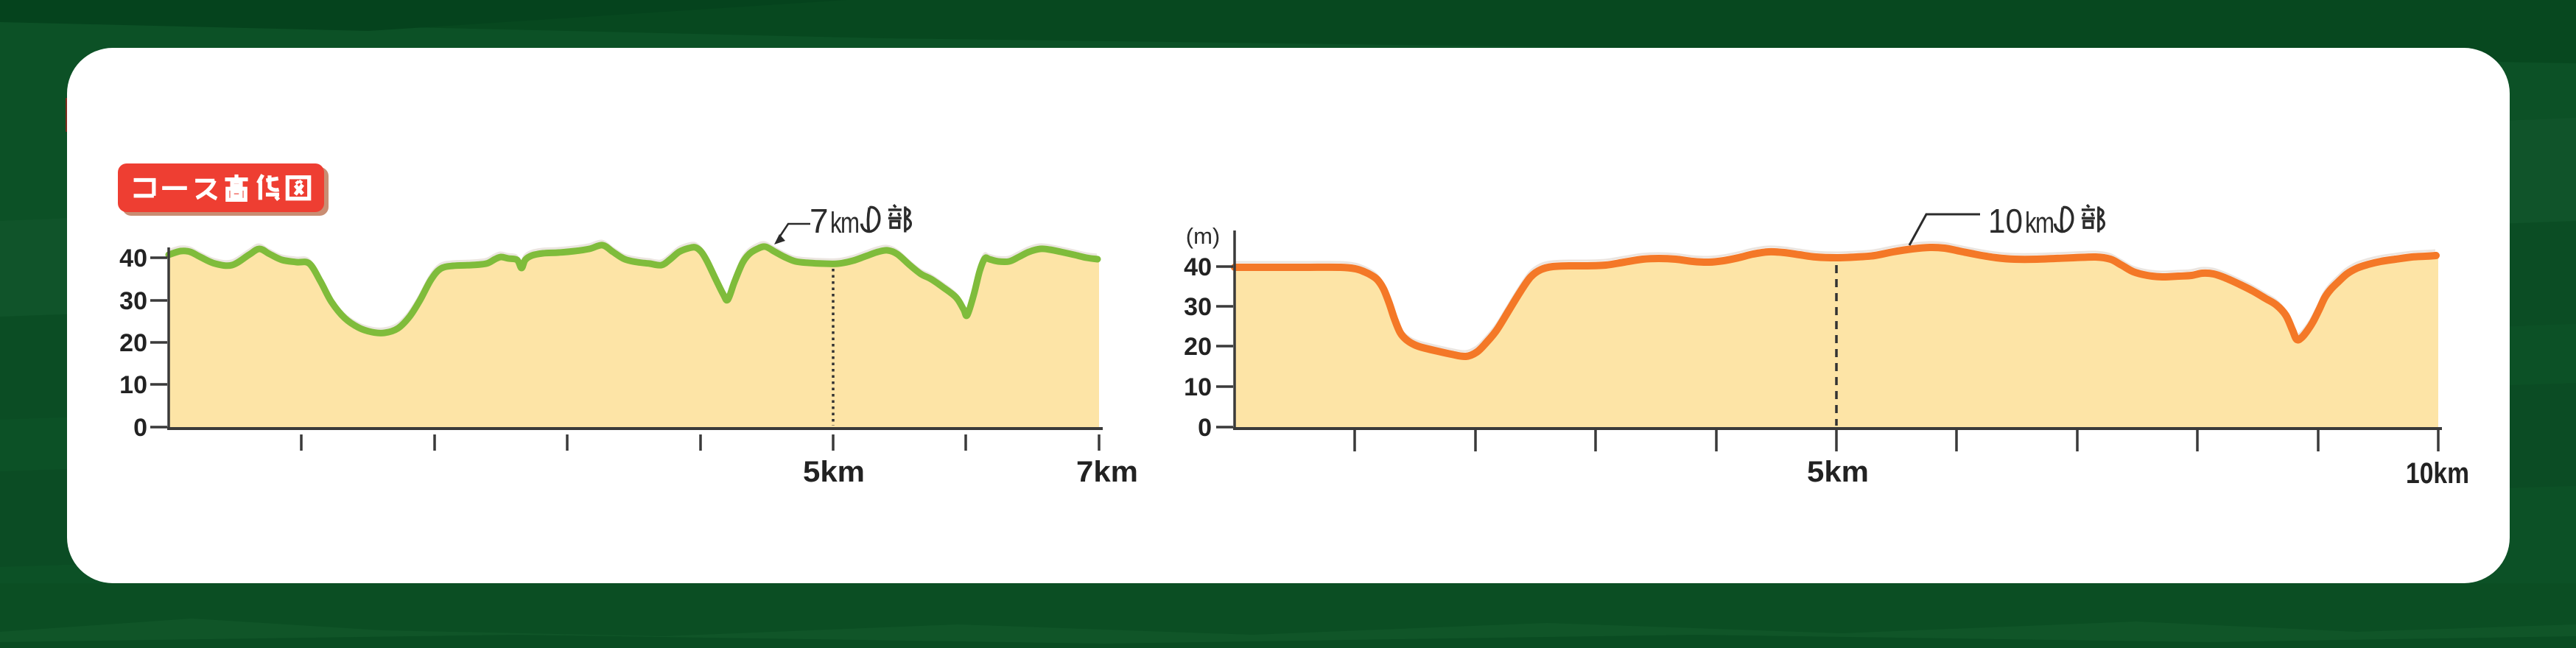 This screenshot has width=2576, height=648. Describe the element at coordinates (2437, 473) in the screenshot. I see `svg-text: 10km` at that location.